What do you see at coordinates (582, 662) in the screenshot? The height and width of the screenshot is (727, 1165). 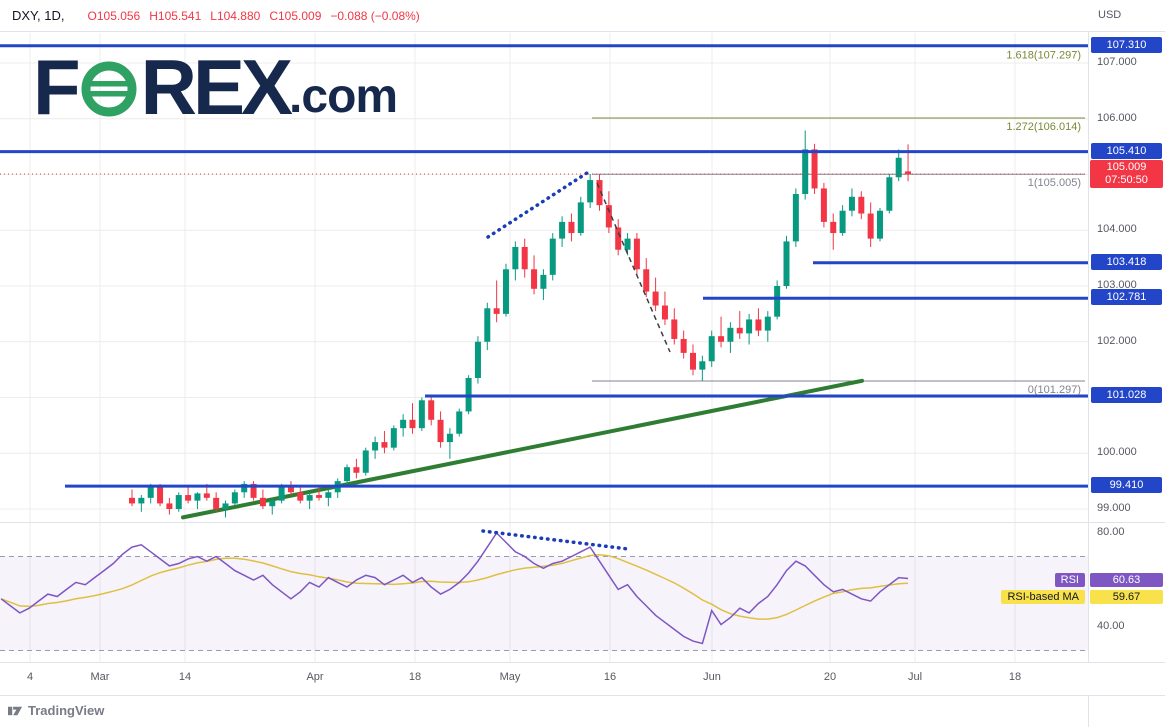 I see `time-axis-border` at bounding box center [582, 662].